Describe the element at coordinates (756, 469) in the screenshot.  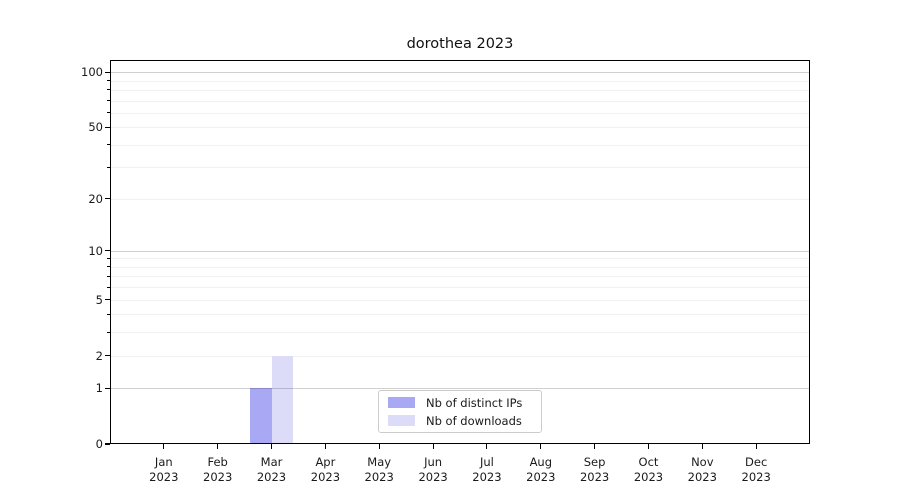
I see `x-tick-label: Dec 2023` at that location.